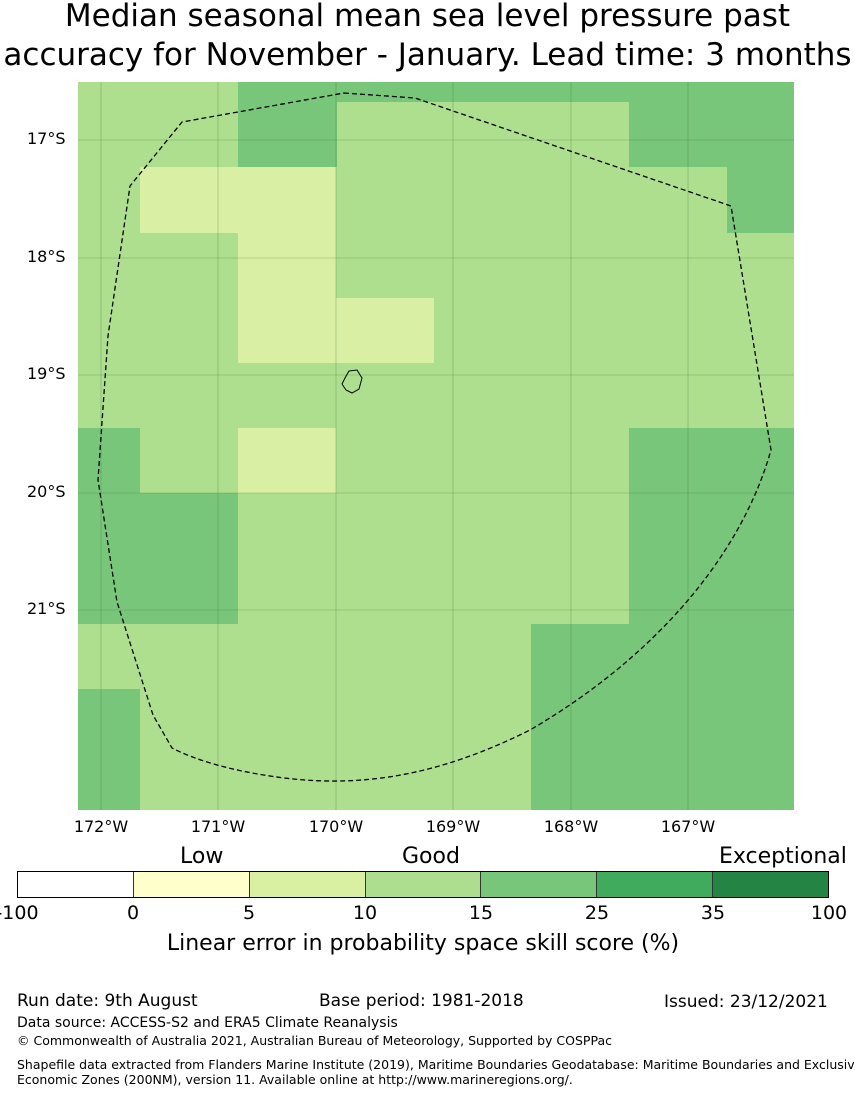 Image resolution: width=855 pixels, height=1095 pixels. Describe the element at coordinates (783, 856) in the screenshot. I see `legend-category-exceptional: Exceptional` at that location.